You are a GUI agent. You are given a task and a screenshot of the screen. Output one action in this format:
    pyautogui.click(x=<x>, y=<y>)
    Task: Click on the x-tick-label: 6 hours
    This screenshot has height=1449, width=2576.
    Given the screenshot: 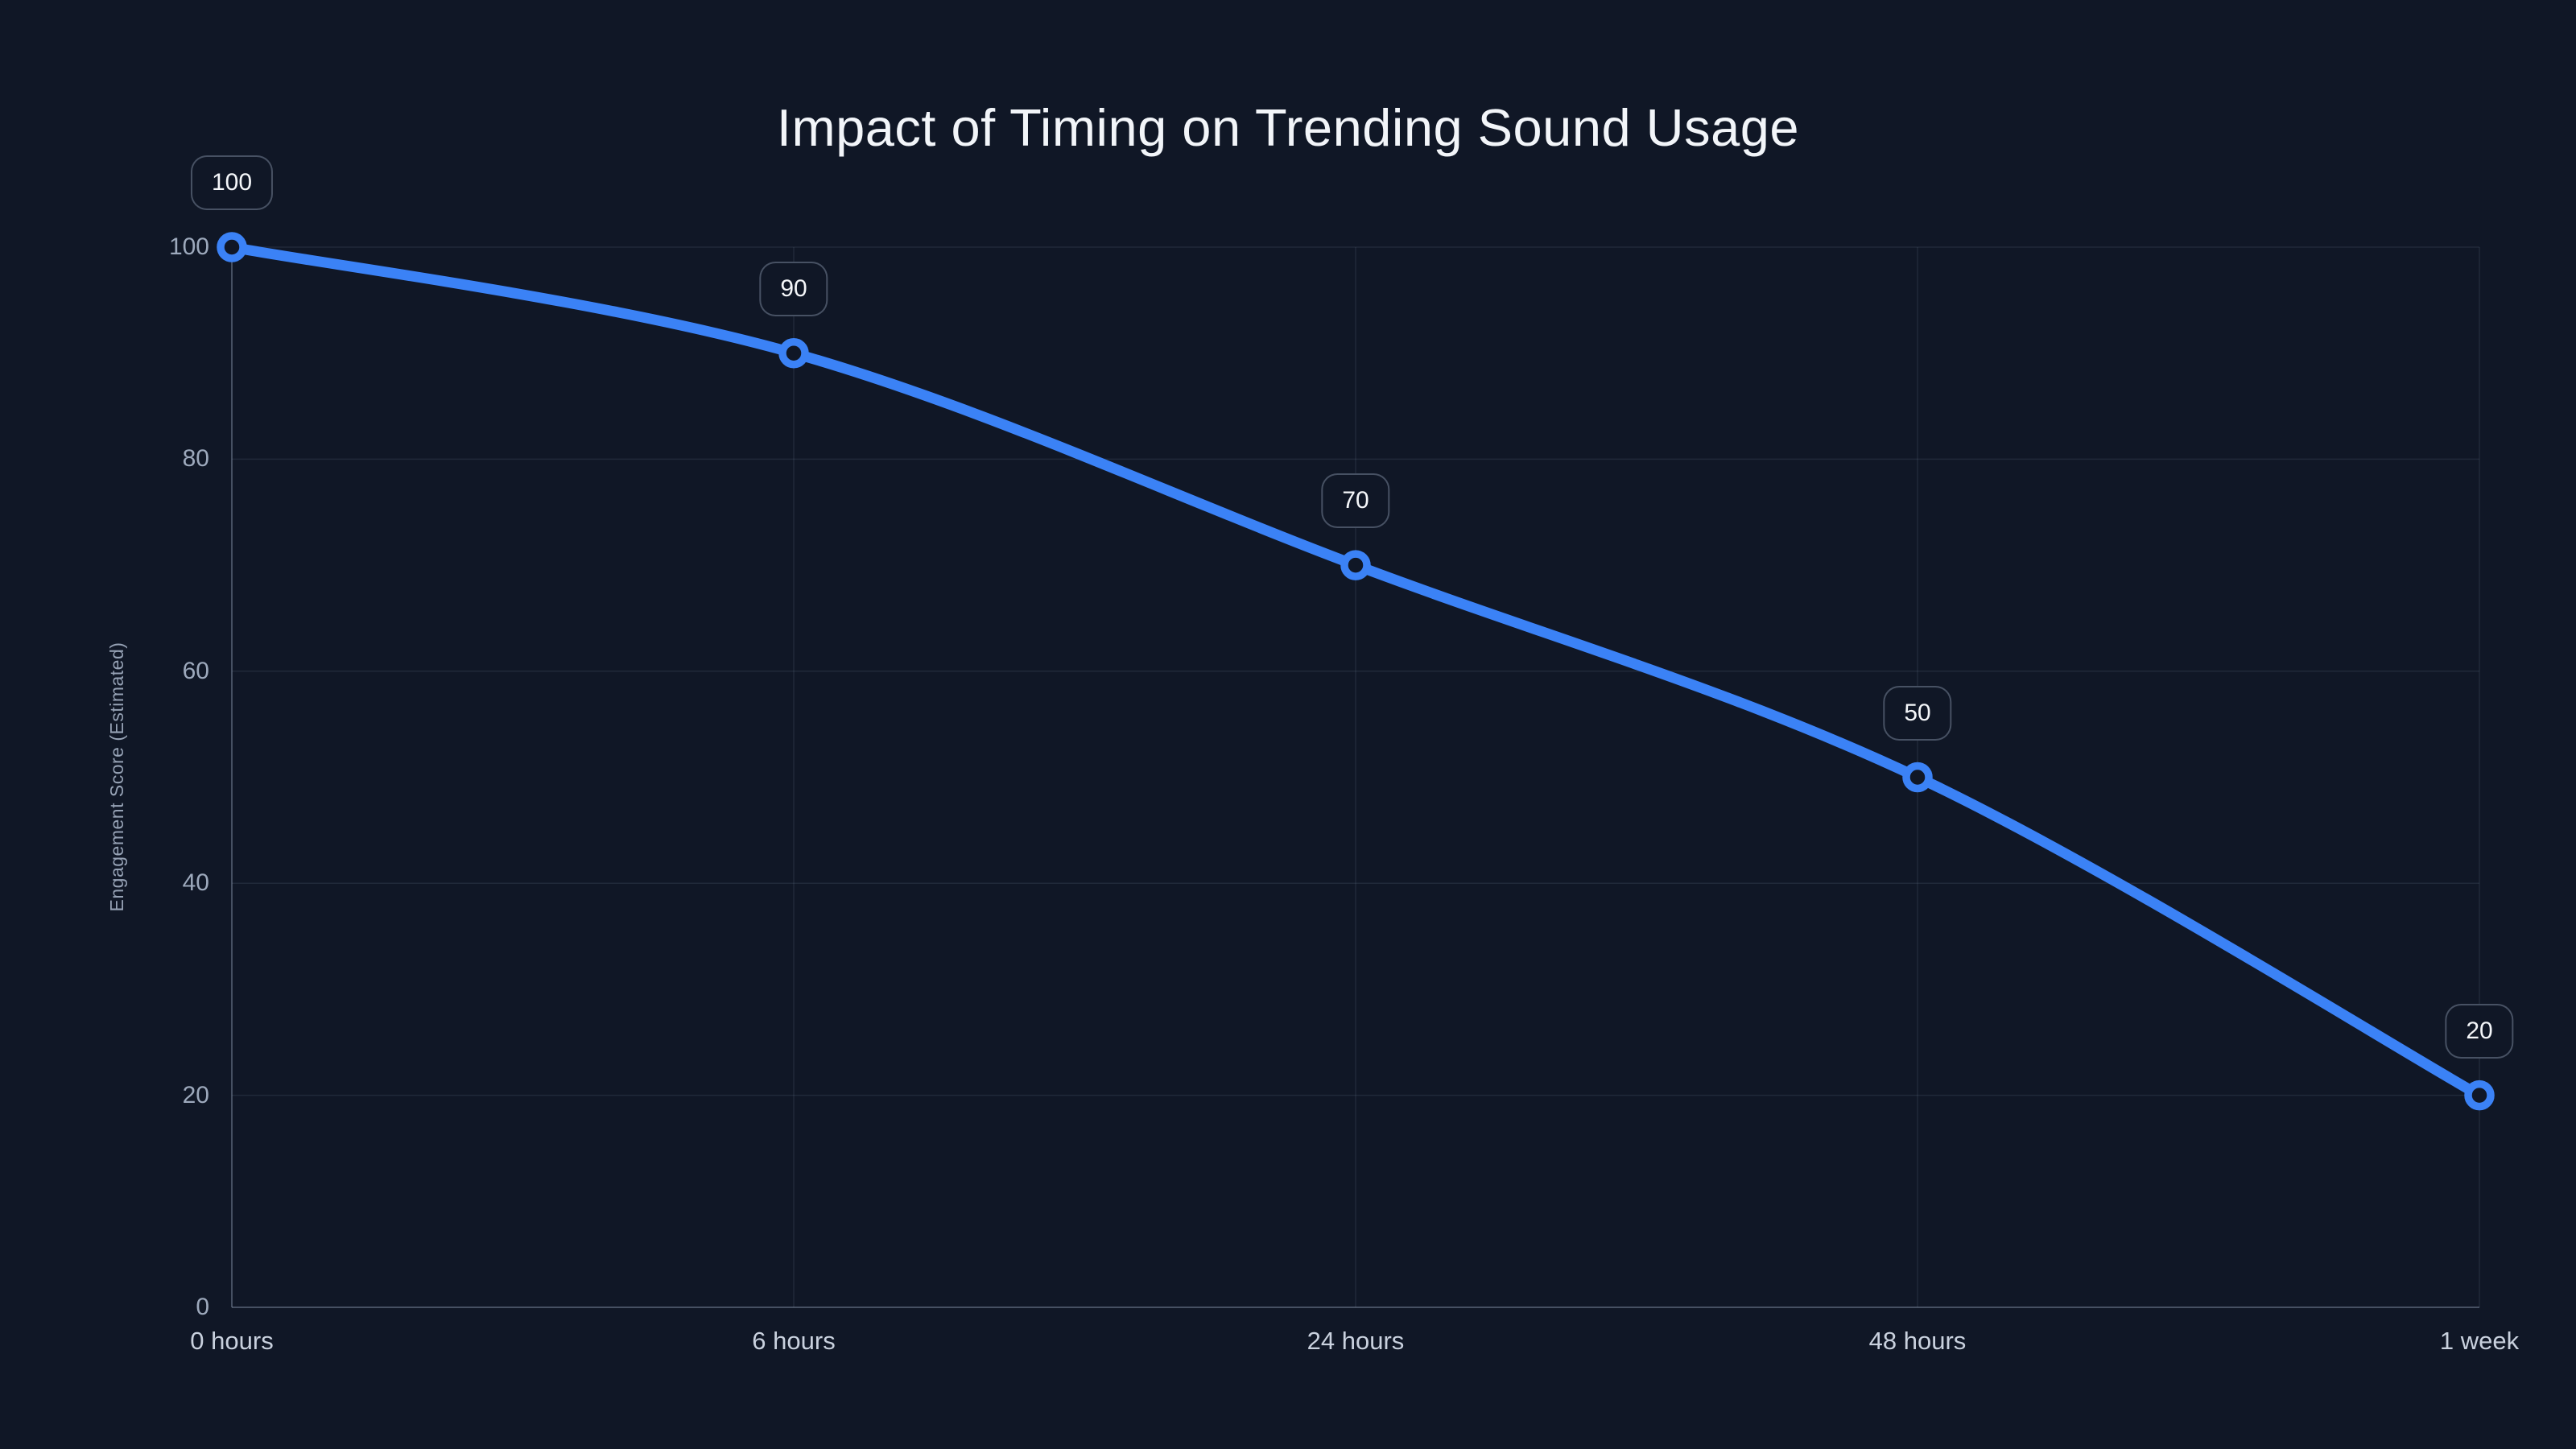 What is the action you would take?
    pyautogui.click(x=794, y=1341)
    